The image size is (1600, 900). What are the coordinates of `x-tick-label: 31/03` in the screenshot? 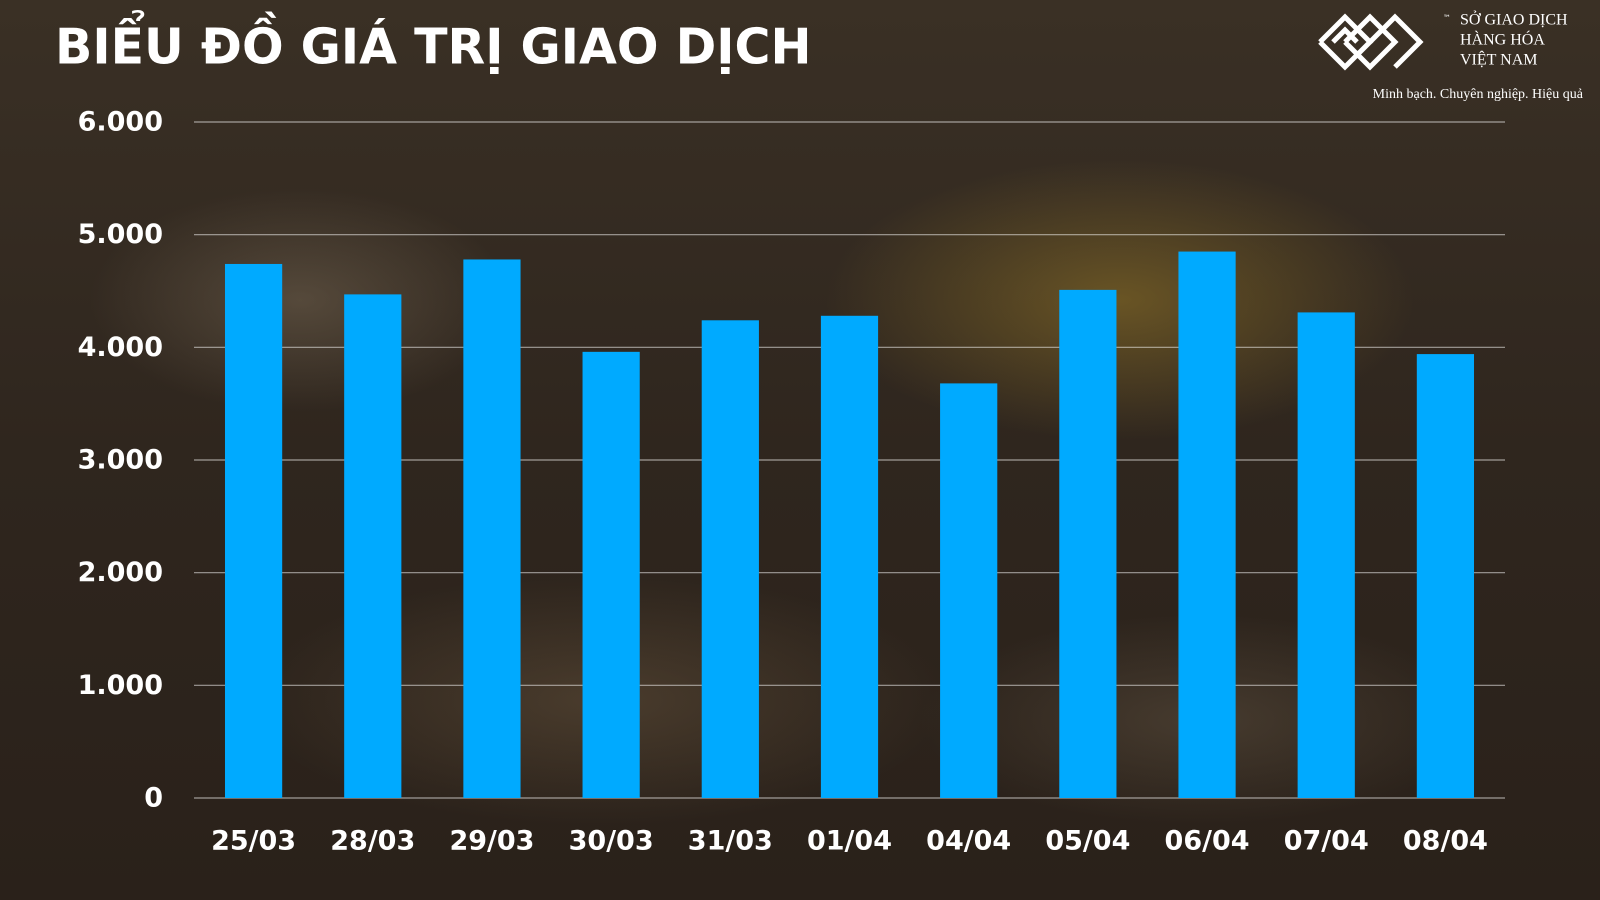 It's located at (730, 841).